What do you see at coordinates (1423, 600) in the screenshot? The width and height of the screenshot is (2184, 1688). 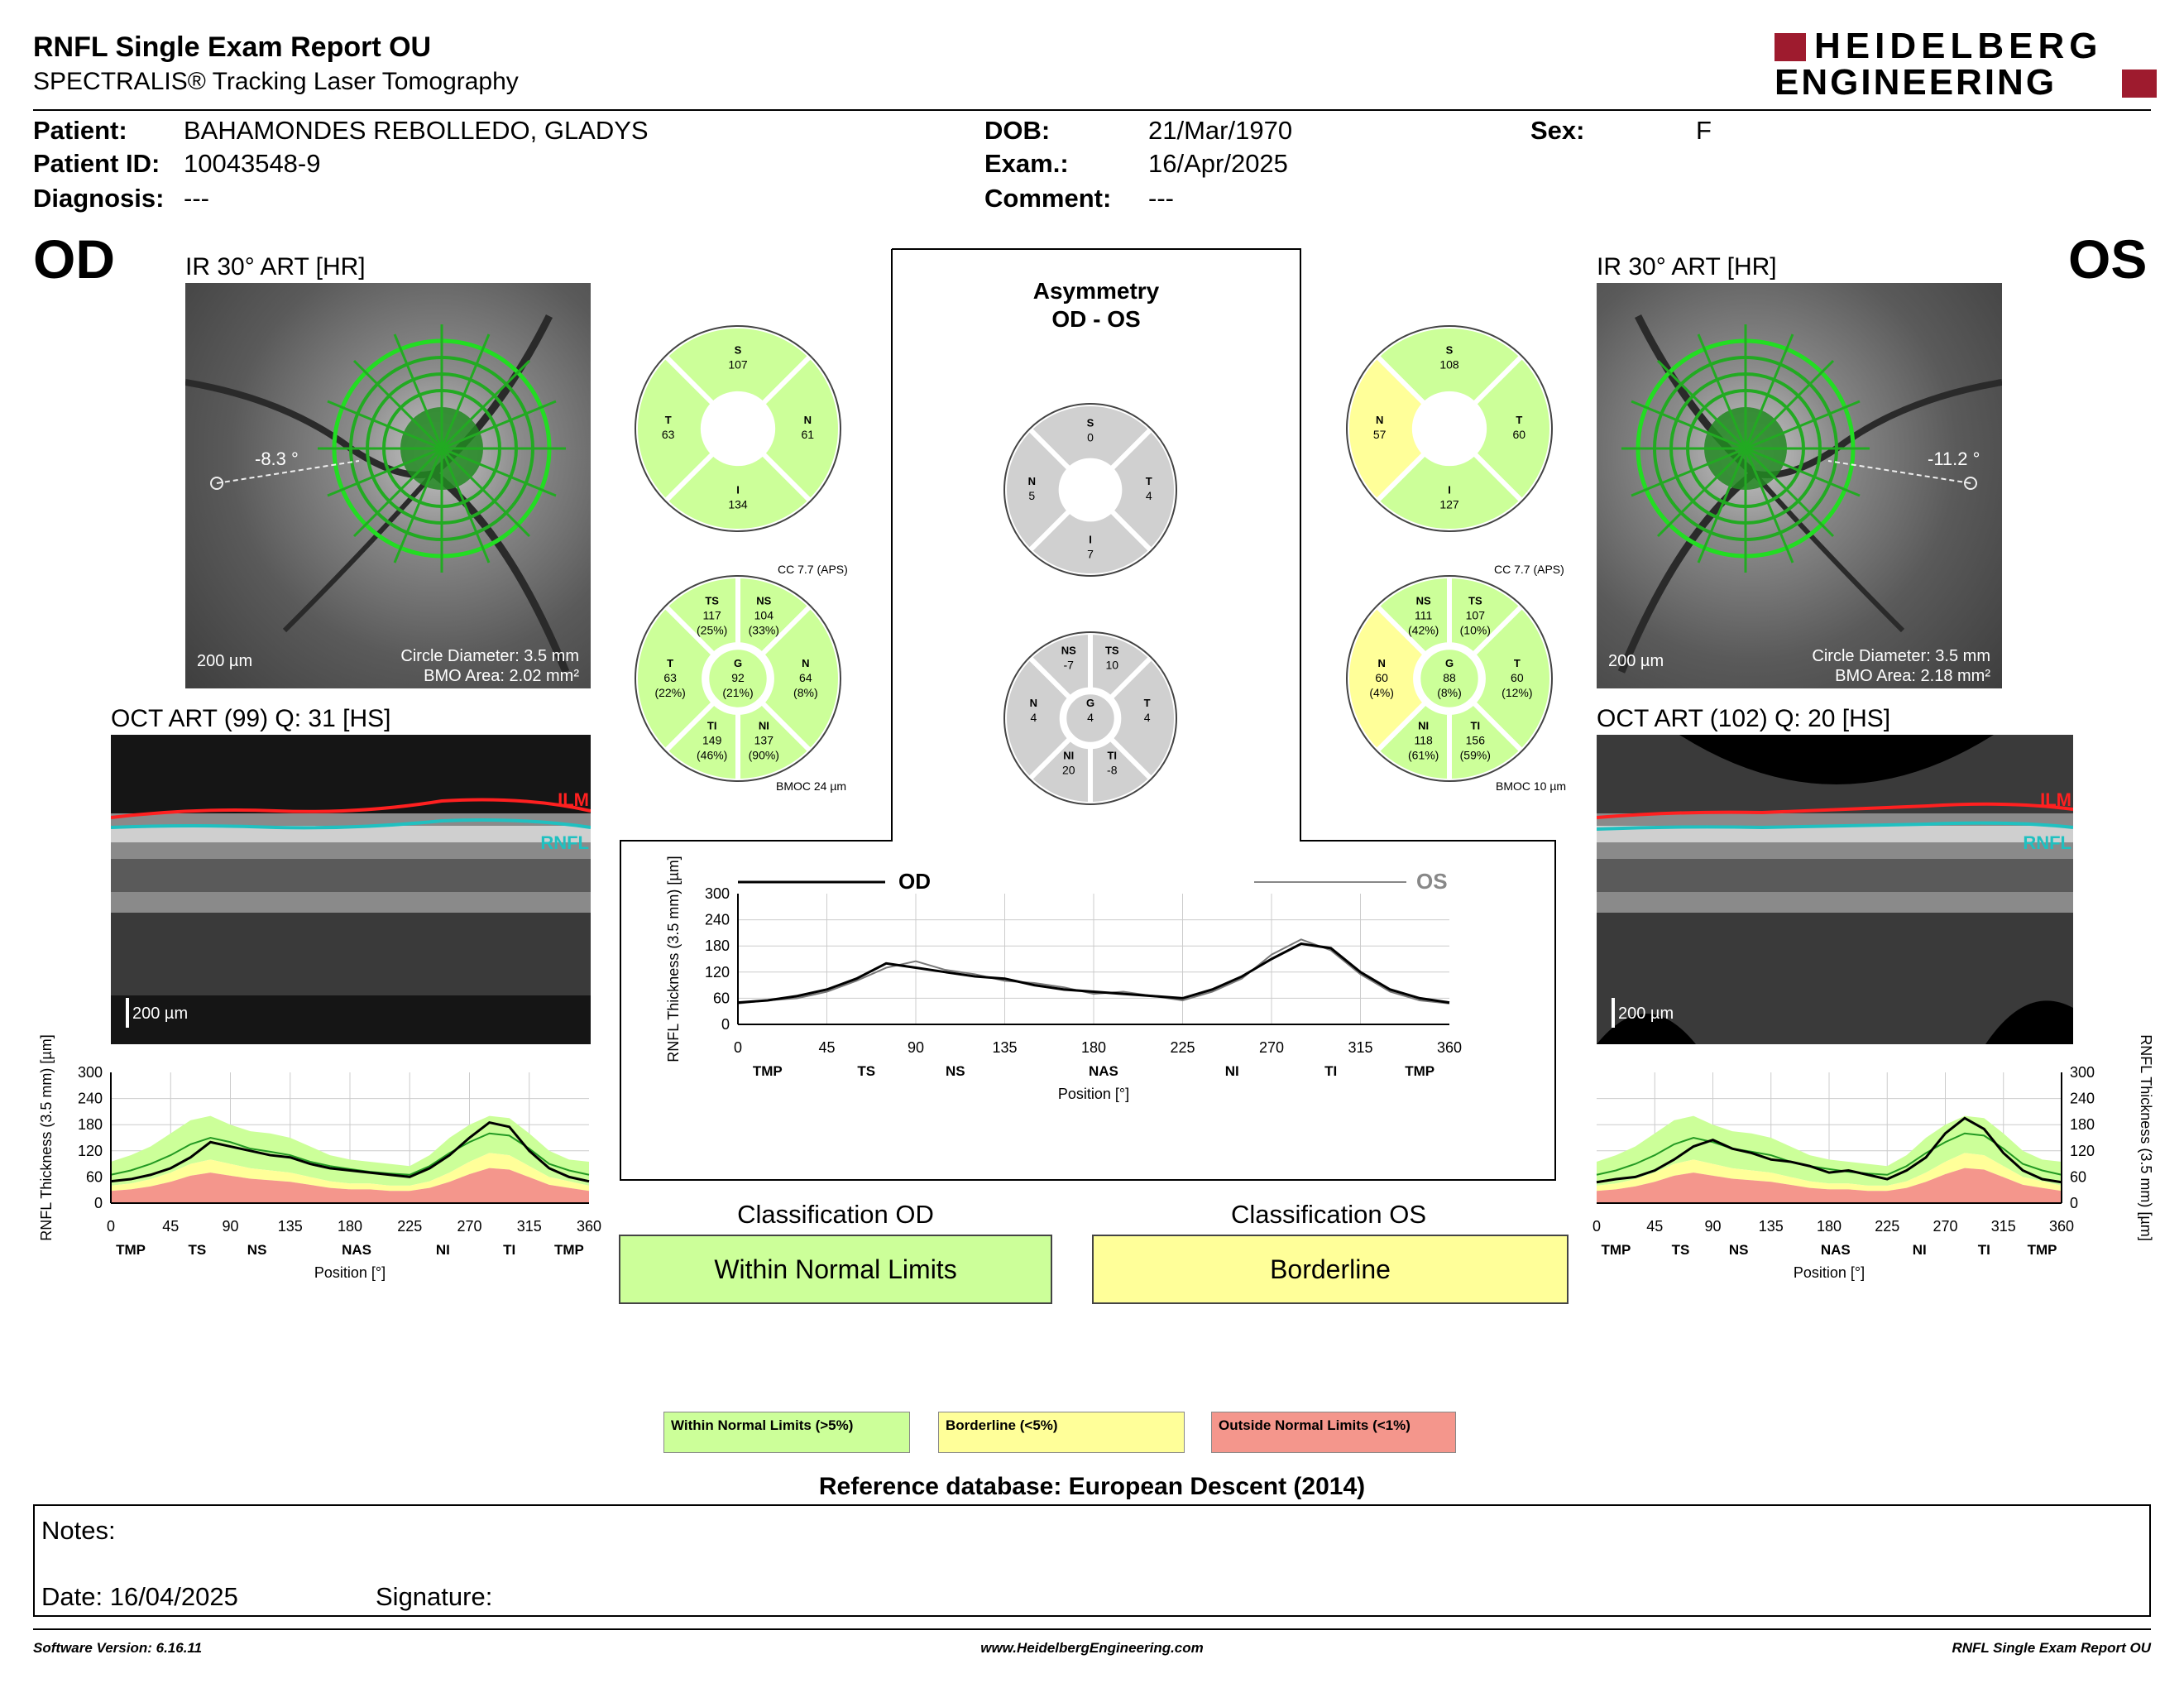 I see `os-6-sector-ns-label: NS` at bounding box center [1423, 600].